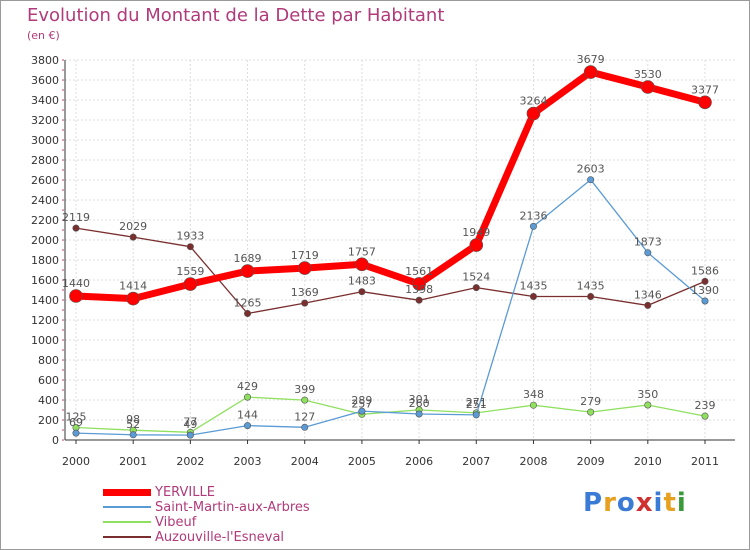 The width and height of the screenshot is (750, 550). What do you see at coordinates (45, 220) in the screenshot?
I see `y-tick-label: 2200` at bounding box center [45, 220].